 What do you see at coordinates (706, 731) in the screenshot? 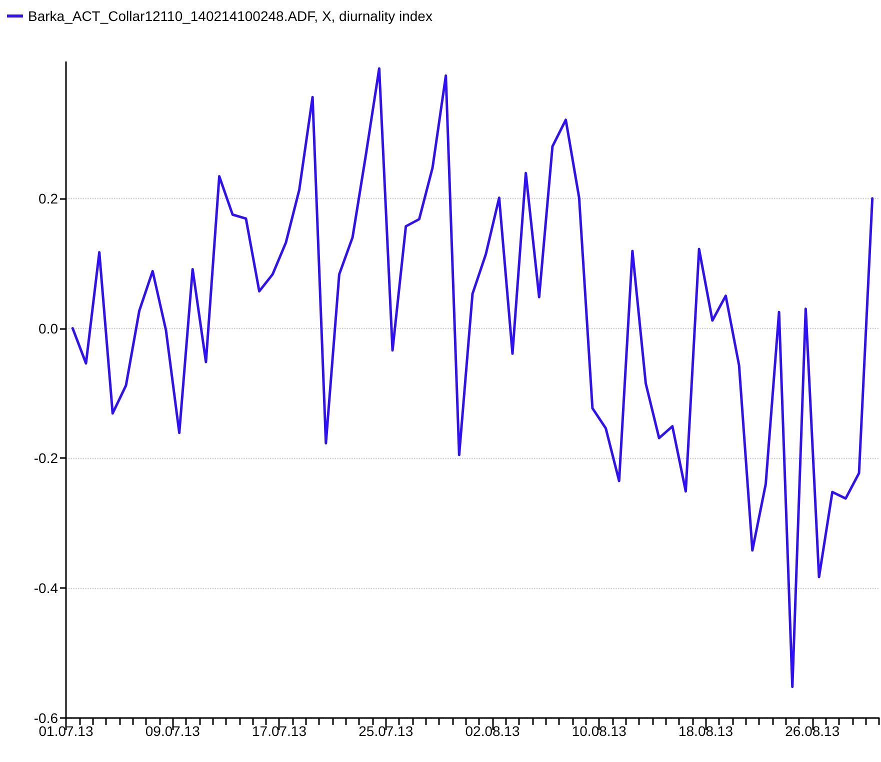
I see `x-tick-label: 18.08.13` at bounding box center [706, 731].